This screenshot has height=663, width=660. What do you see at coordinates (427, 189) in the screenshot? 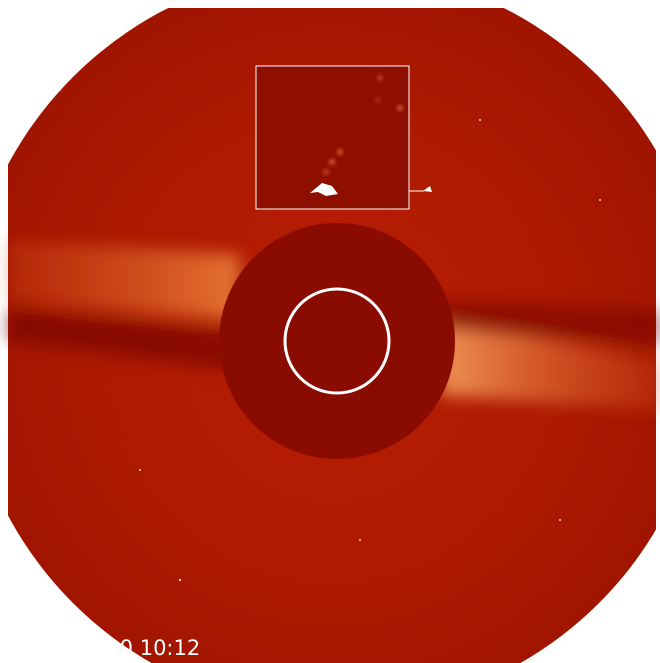
I see `comet-small` at bounding box center [427, 189].